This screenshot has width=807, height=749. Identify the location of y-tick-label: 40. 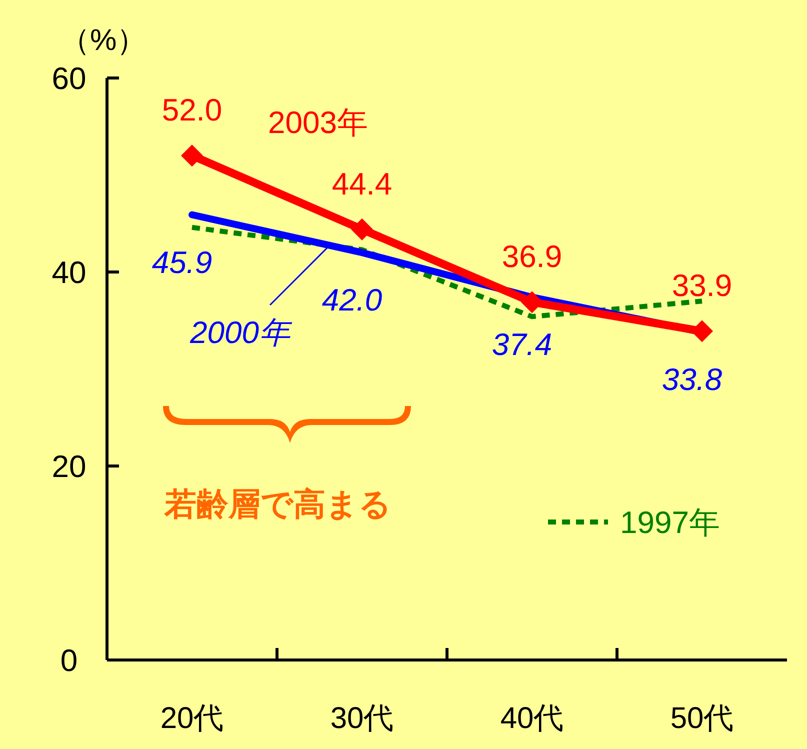
(69, 272).